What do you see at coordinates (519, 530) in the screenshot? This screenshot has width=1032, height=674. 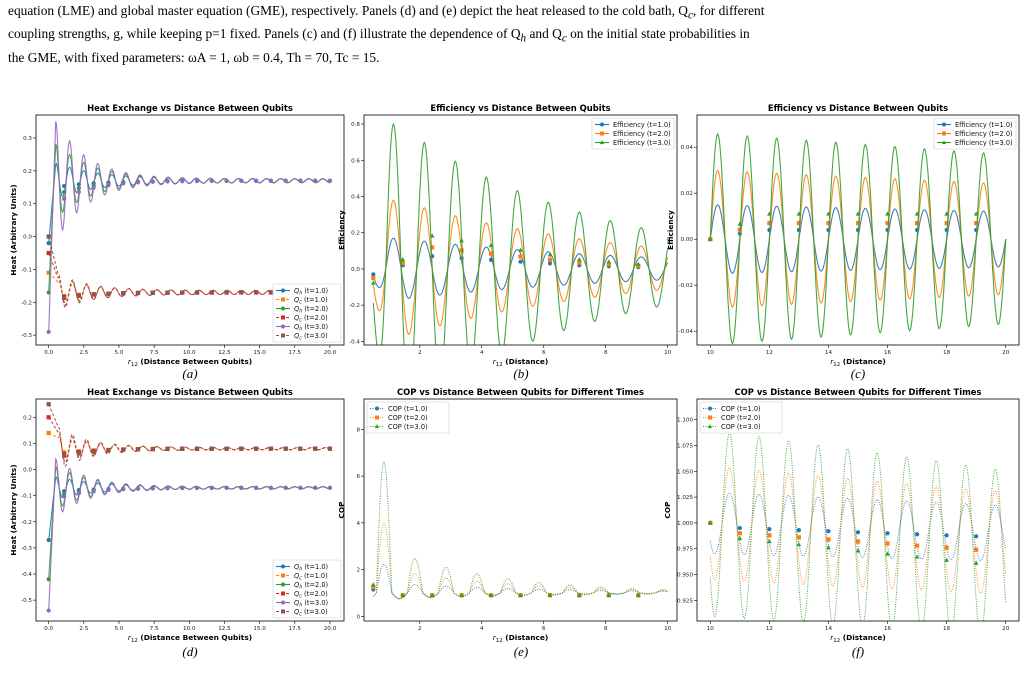 I see `plot-area` at bounding box center [519, 530].